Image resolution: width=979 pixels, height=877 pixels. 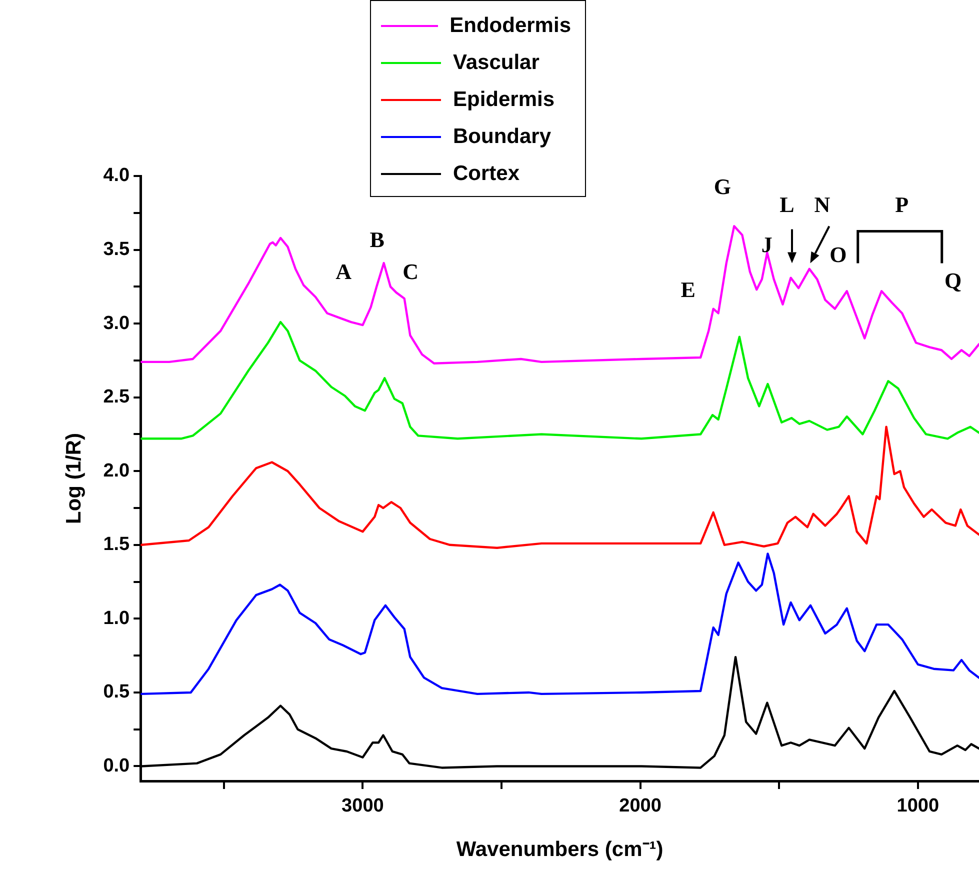 I want to click on legend-label: Epidermis, so click(x=504, y=100).